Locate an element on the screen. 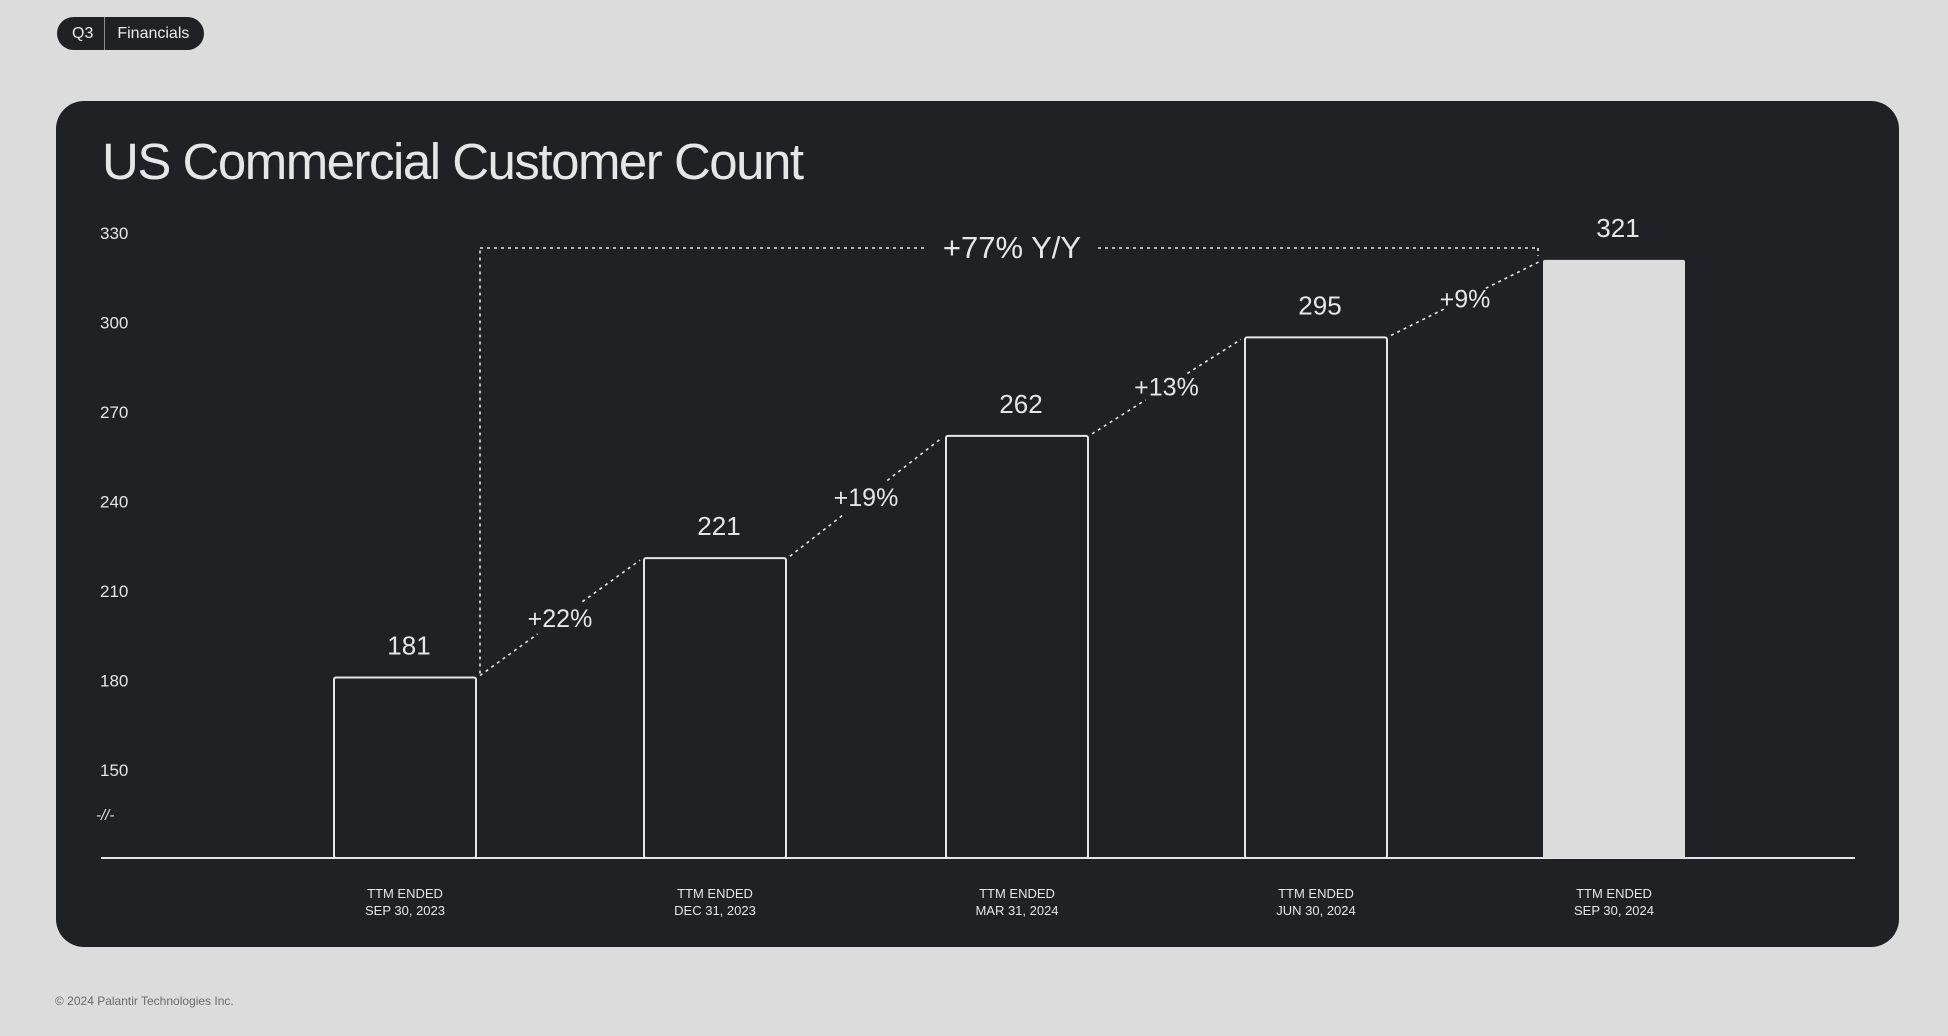 This screenshot has height=1036, width=1948. x-tick-label: SEP 30, 2024 is located at coordinates (1614, 910).